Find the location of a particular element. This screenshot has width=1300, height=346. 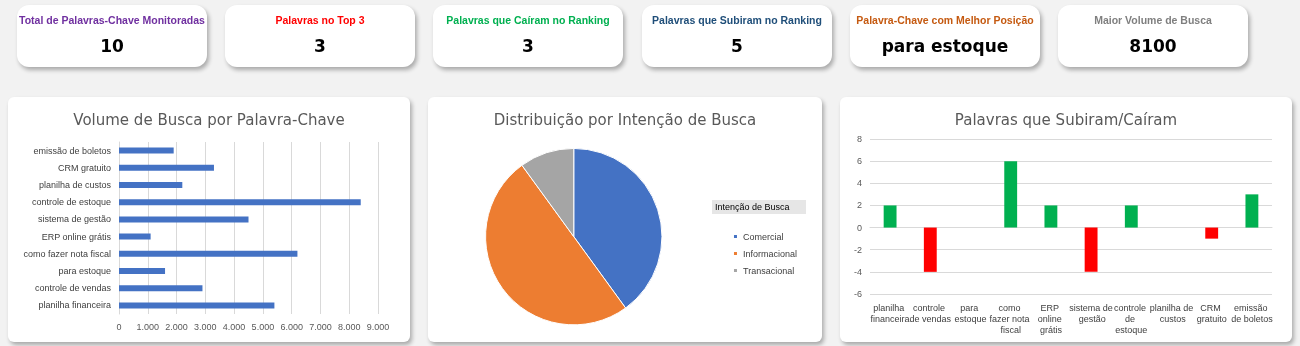

text: Palavras no Top 3 is located at coordinates (320, 20).